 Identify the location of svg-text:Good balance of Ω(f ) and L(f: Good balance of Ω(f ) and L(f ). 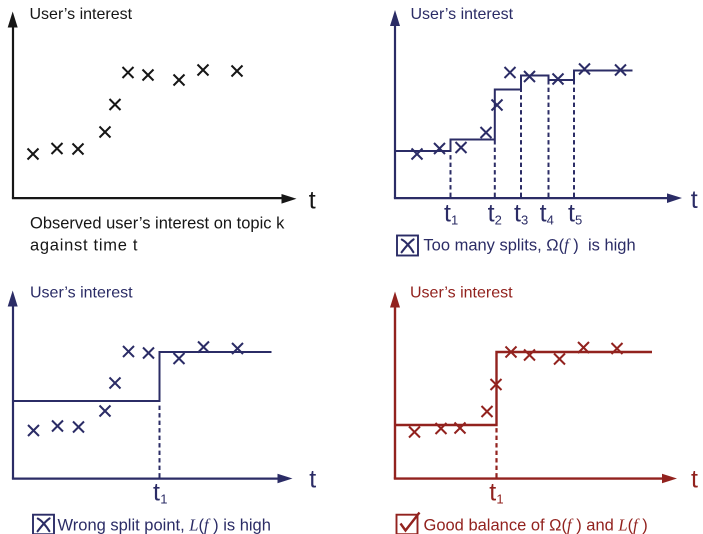
(536, 524).